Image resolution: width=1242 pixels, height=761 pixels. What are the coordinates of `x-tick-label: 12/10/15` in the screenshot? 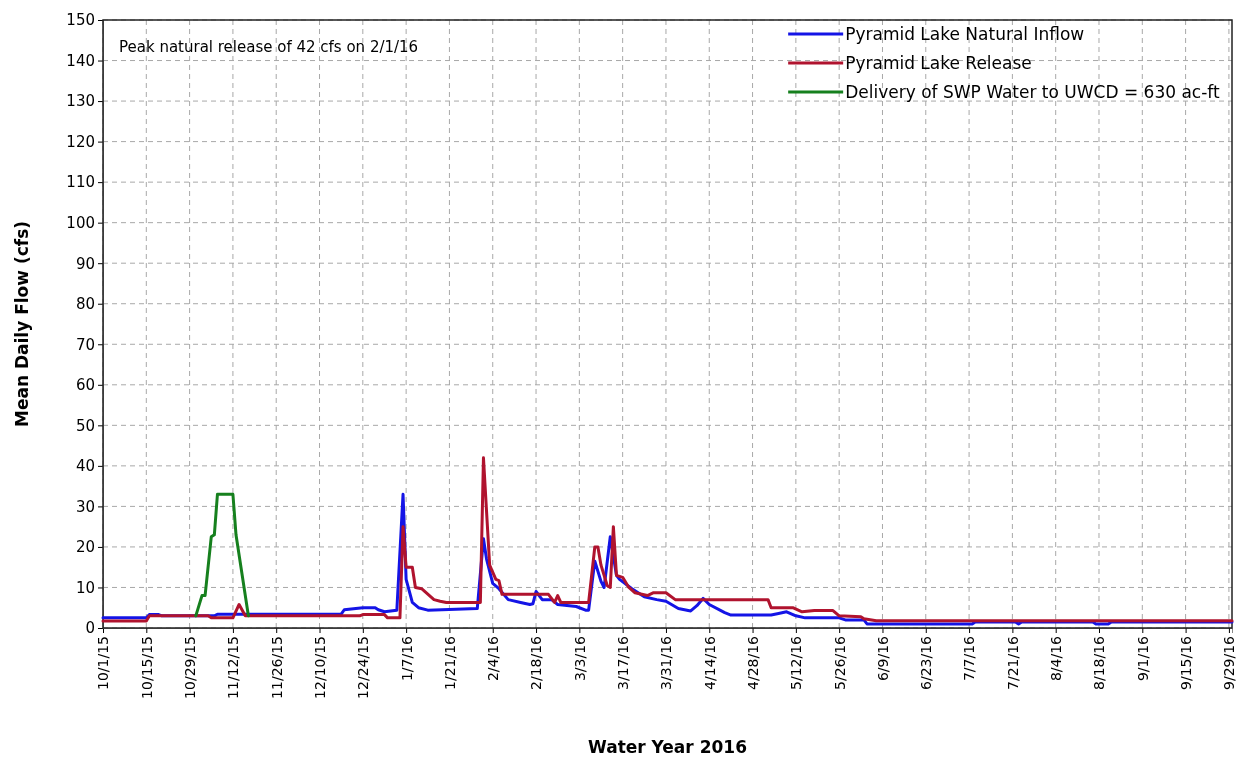 It's located at (319, 667).